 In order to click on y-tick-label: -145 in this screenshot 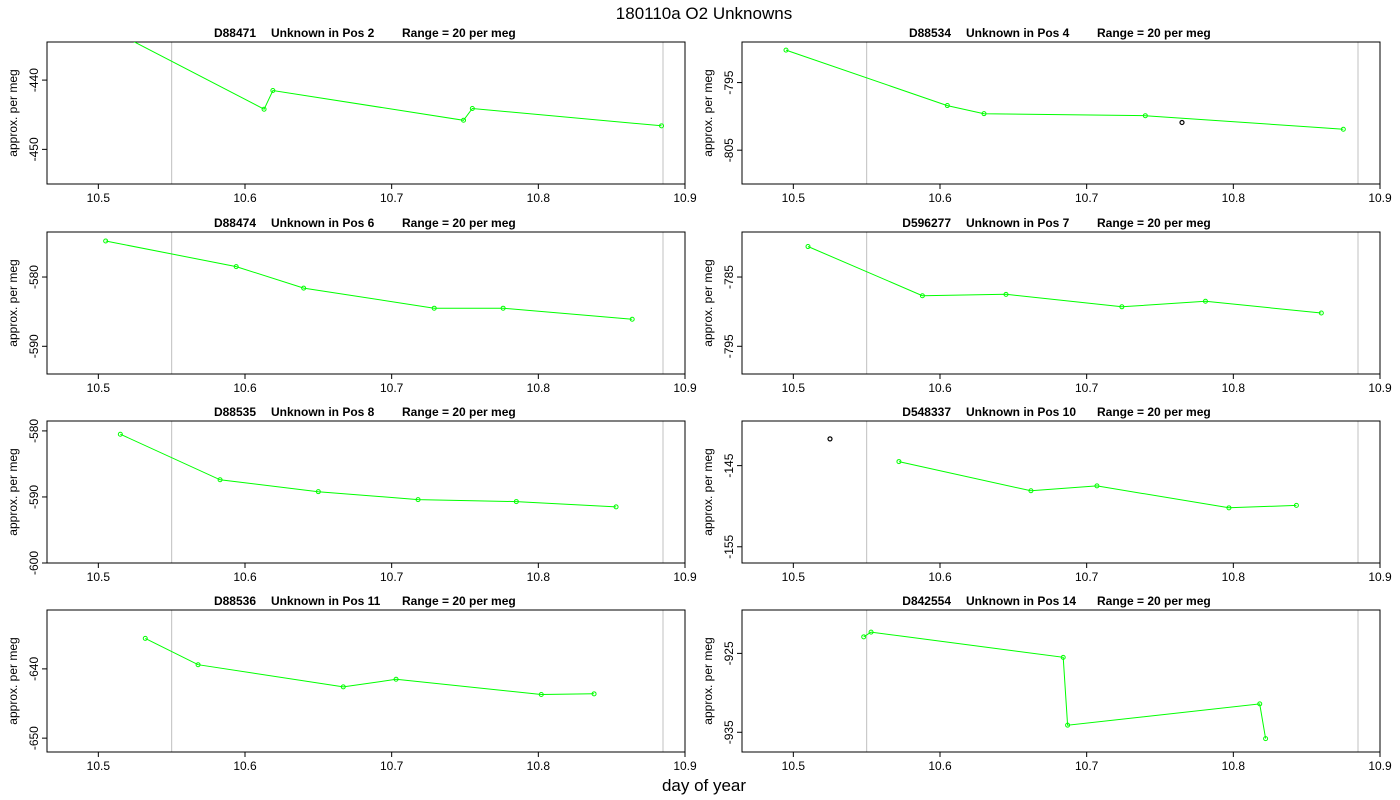, I will do `click(729, 465)`.